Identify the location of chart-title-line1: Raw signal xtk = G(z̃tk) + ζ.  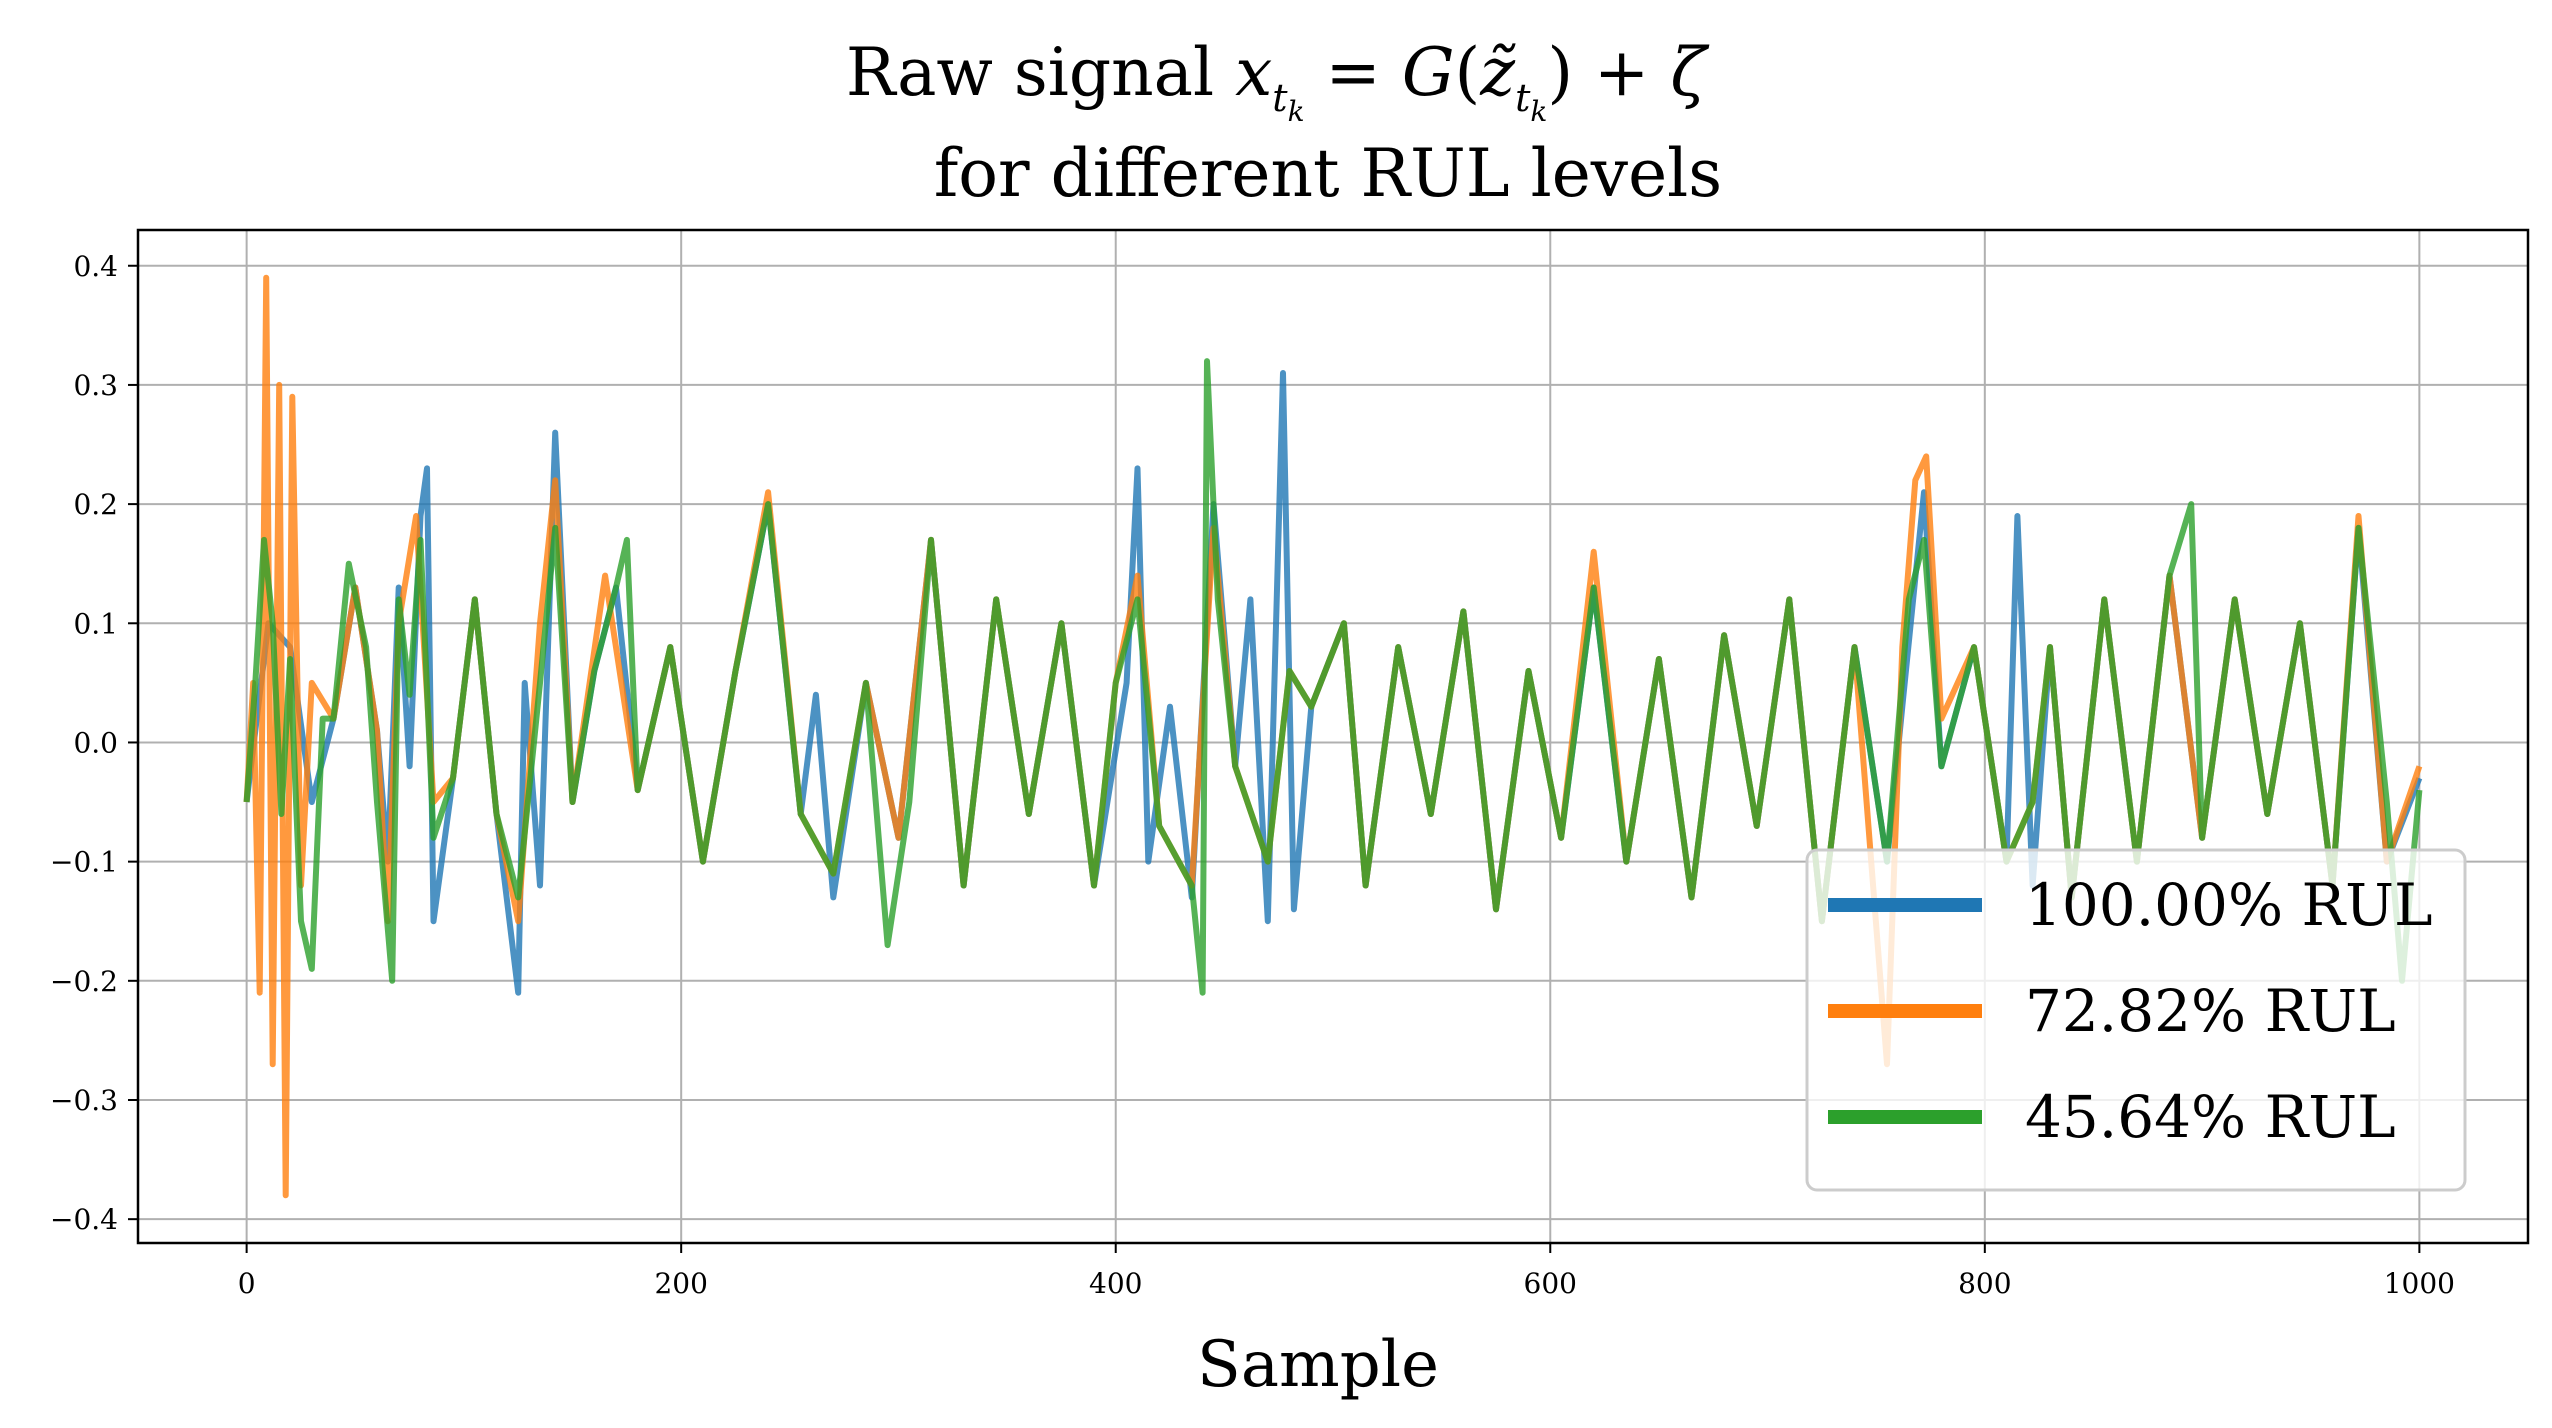
(1278, 81).